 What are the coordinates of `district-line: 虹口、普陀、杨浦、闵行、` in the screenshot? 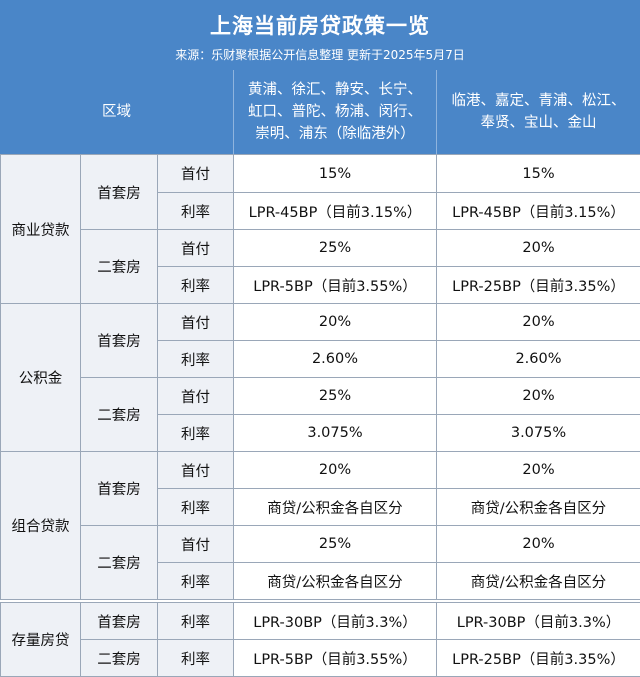 It's located at (335, 112).